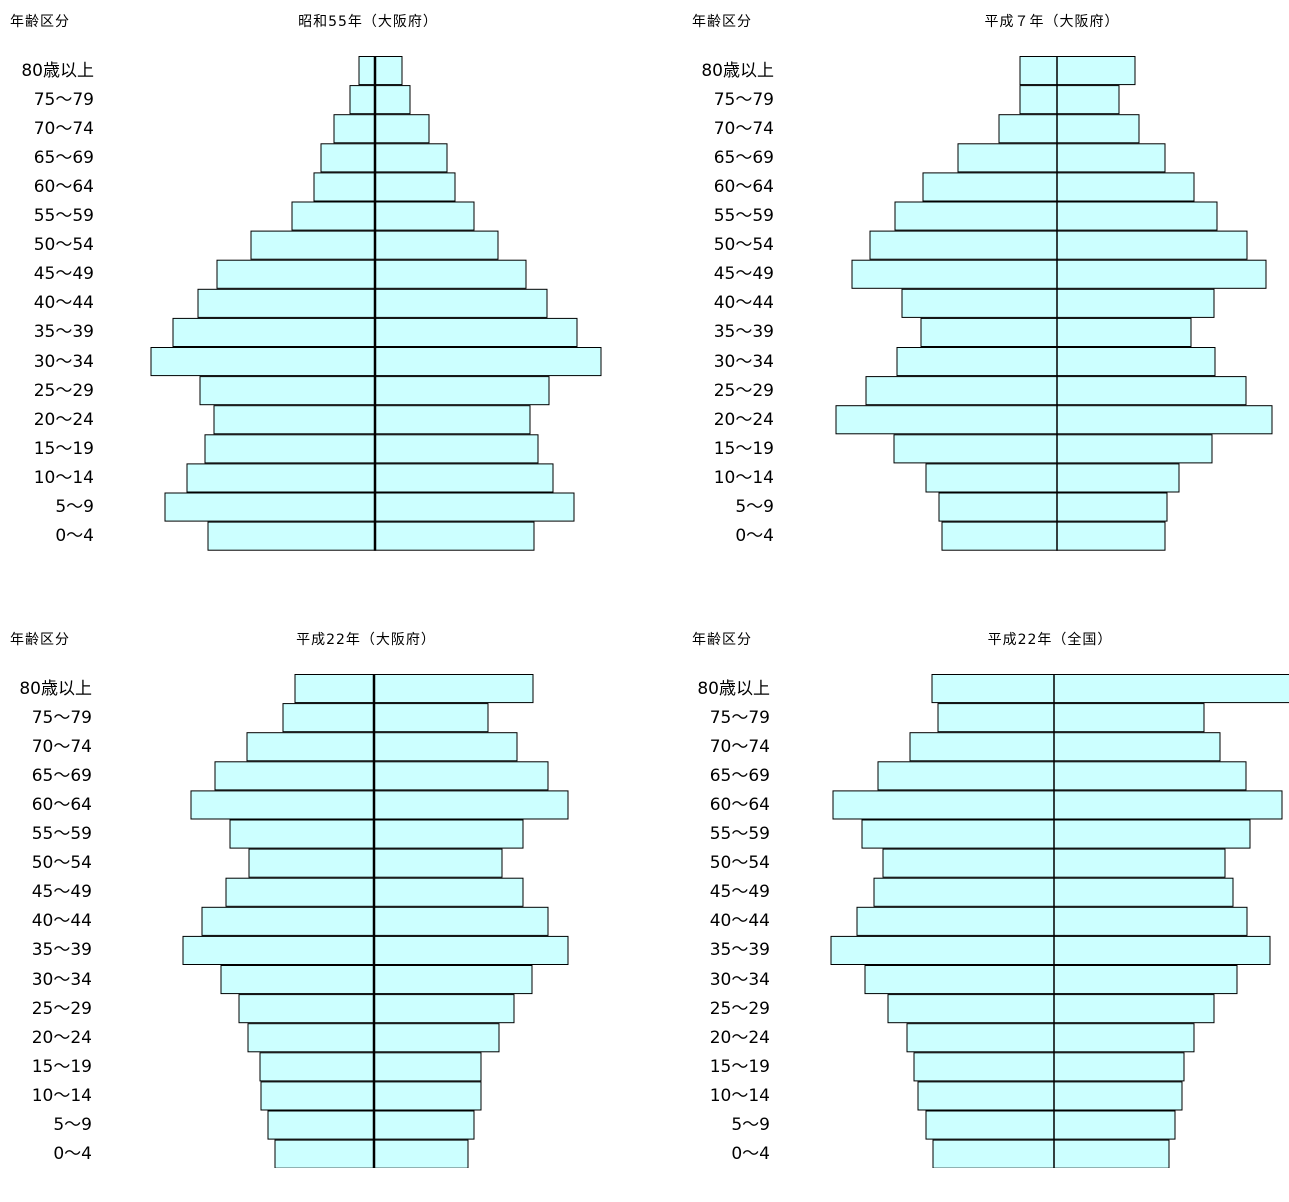 The height and width of the screenshot is (1202, 1289). What do you see at coordinates (739, 892) in the screenshot?
I see `age-tick-label: 45〜49` at bounding box center [739, 892].